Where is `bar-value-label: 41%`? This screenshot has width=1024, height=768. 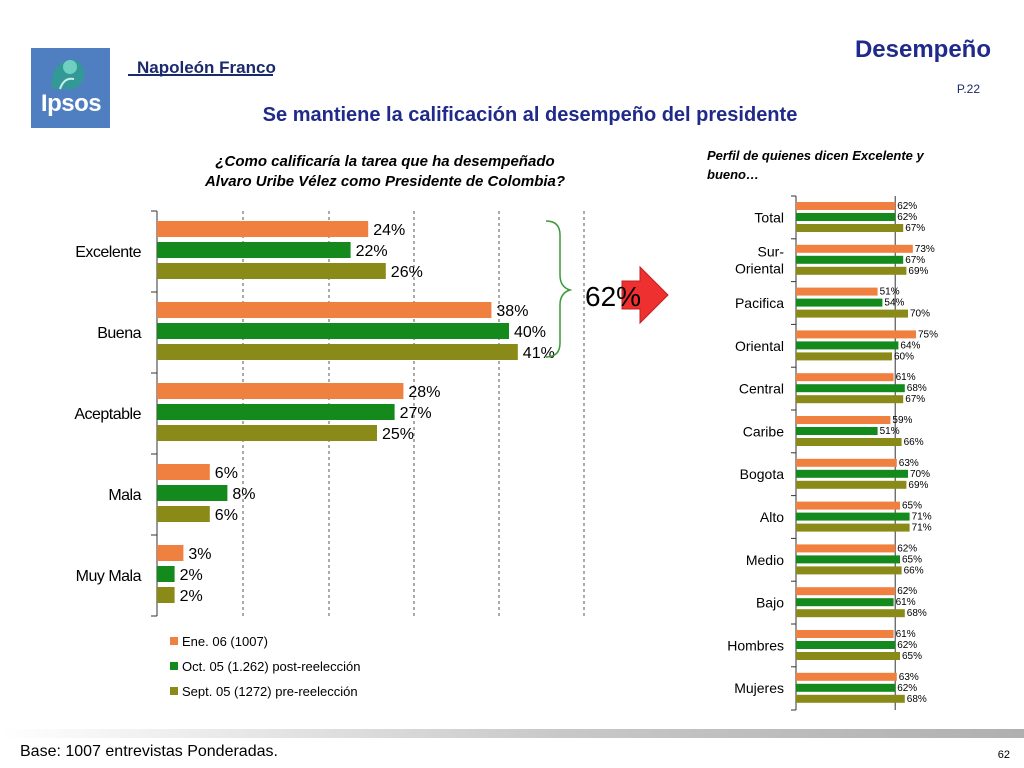 bar-value-label: 41% is located at coordinates (539, 353).